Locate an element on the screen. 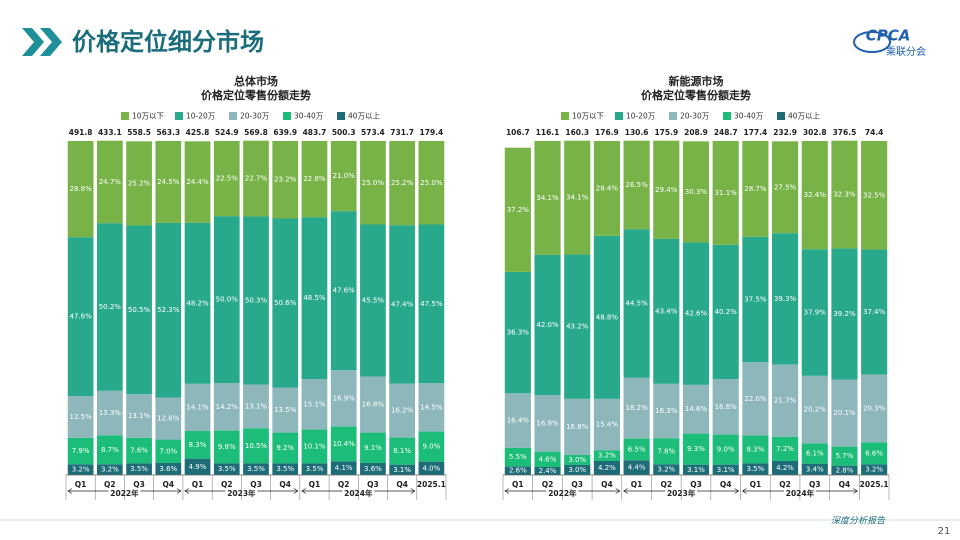  value-label: 24.4% is located at coordinates (197, 182).